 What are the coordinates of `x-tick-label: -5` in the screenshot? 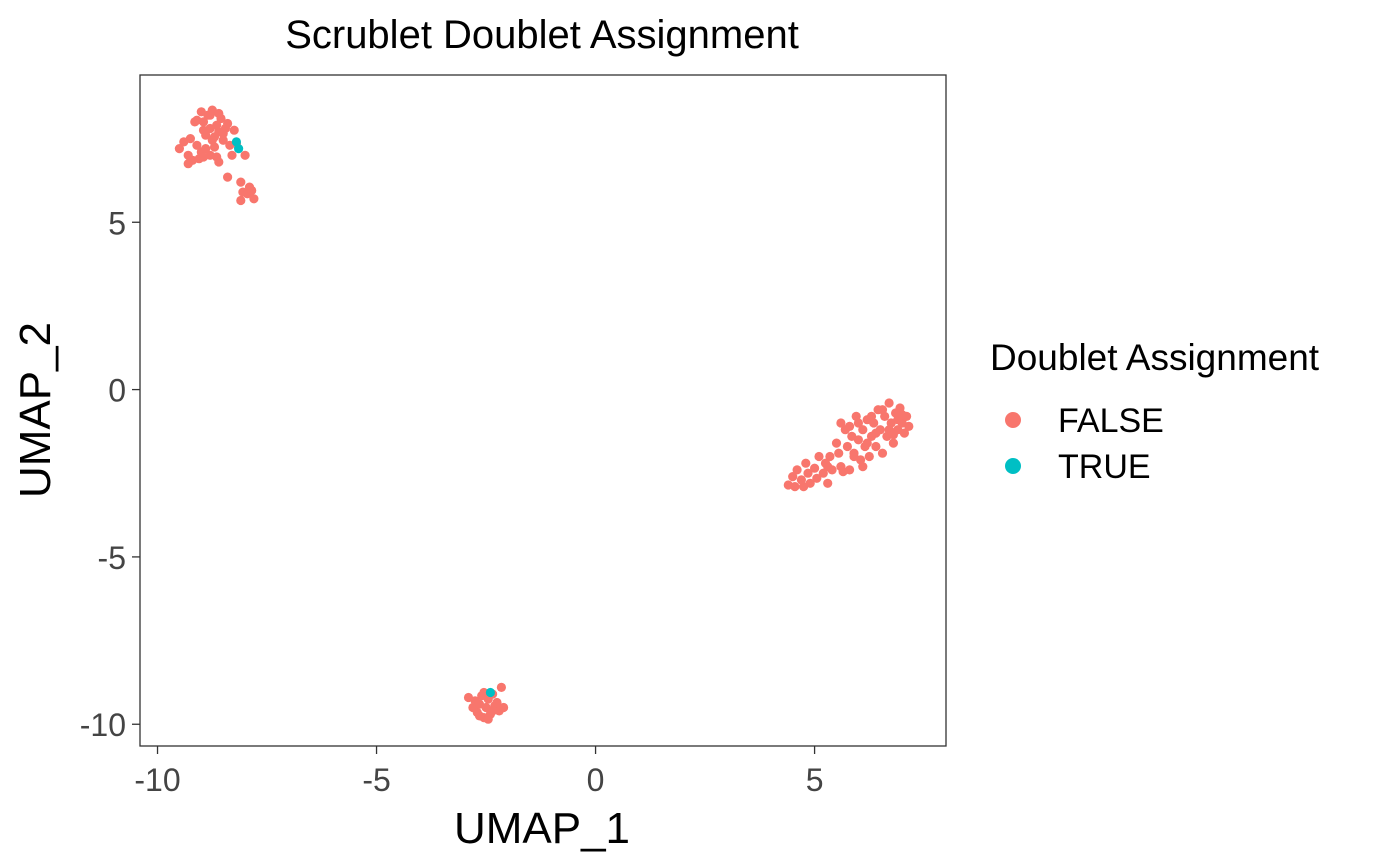 It's located at (376, 780).